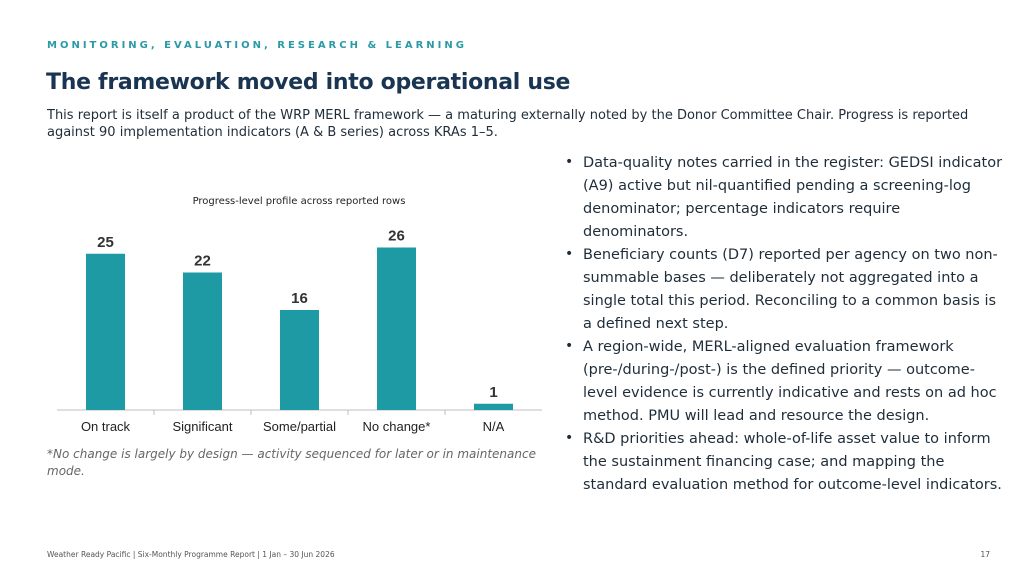 Image resolution: width=1024 pixels, height=575 pixels. What do you see at coordinates (397, 426) in the screenshot?
I see `x-tick-label: No change*` at bounding box center [397, 426].